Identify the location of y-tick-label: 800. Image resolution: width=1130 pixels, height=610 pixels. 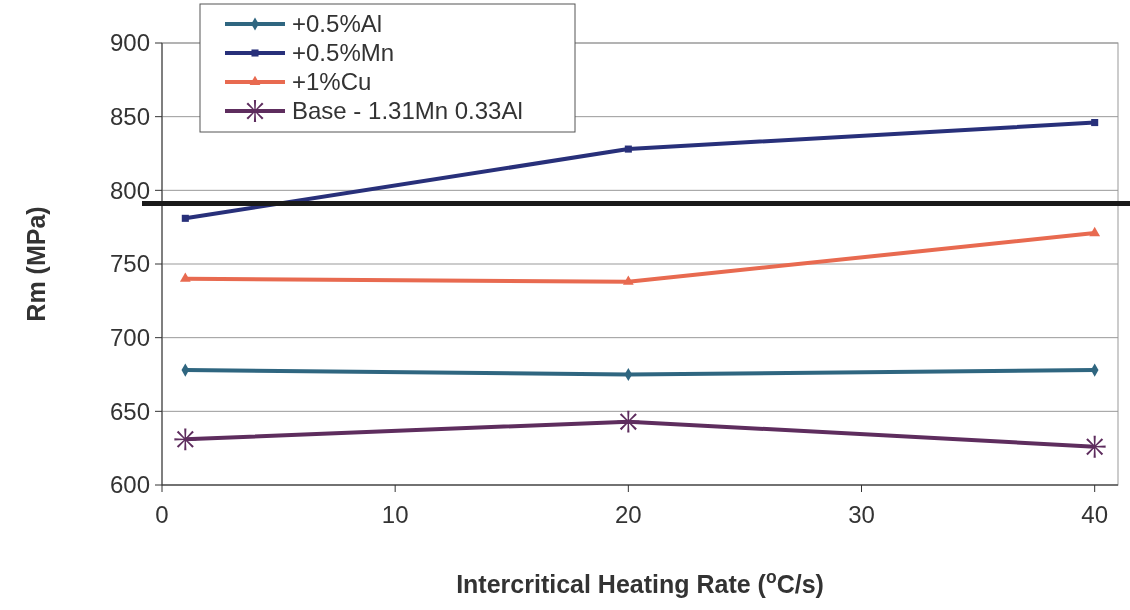
(129, 190).